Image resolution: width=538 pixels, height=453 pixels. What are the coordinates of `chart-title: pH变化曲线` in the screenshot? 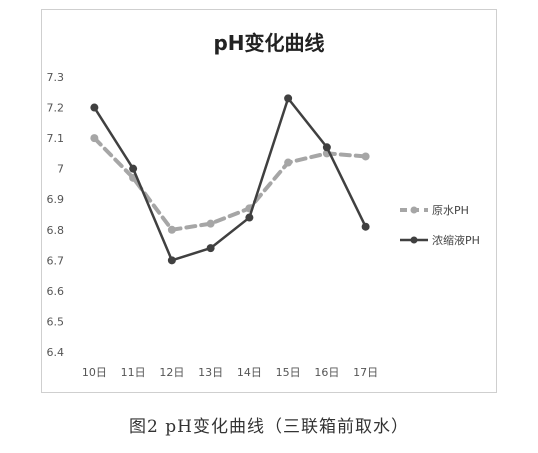 It's located at (269, 43).